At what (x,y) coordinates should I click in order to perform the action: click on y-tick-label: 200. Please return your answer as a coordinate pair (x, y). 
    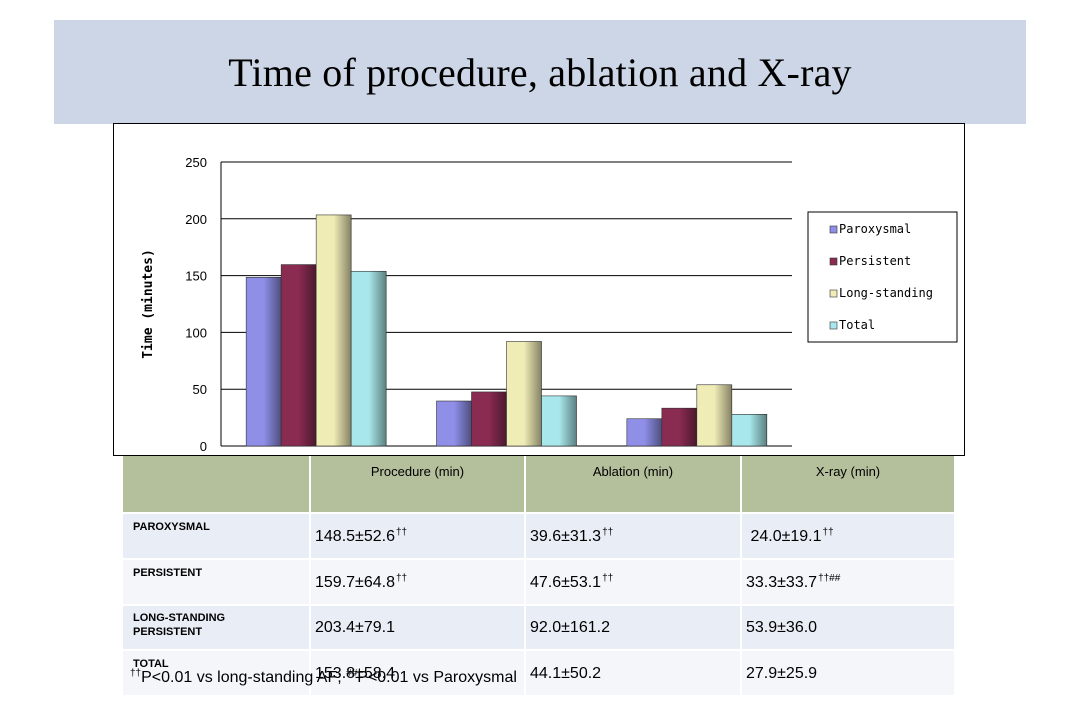
    Looking at the image, I should click on (196, 219).